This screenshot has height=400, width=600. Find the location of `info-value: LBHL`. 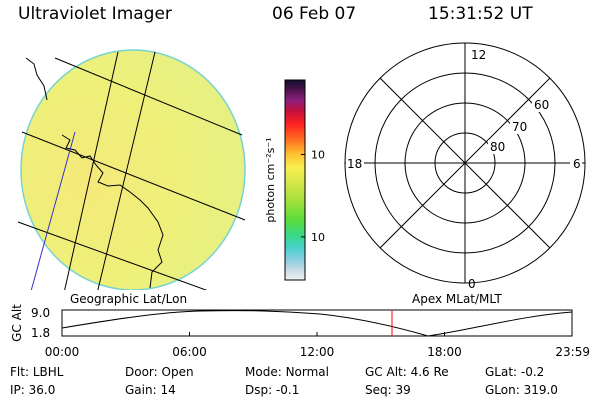

info-value: LBHL is located at coordinates (48, 372).